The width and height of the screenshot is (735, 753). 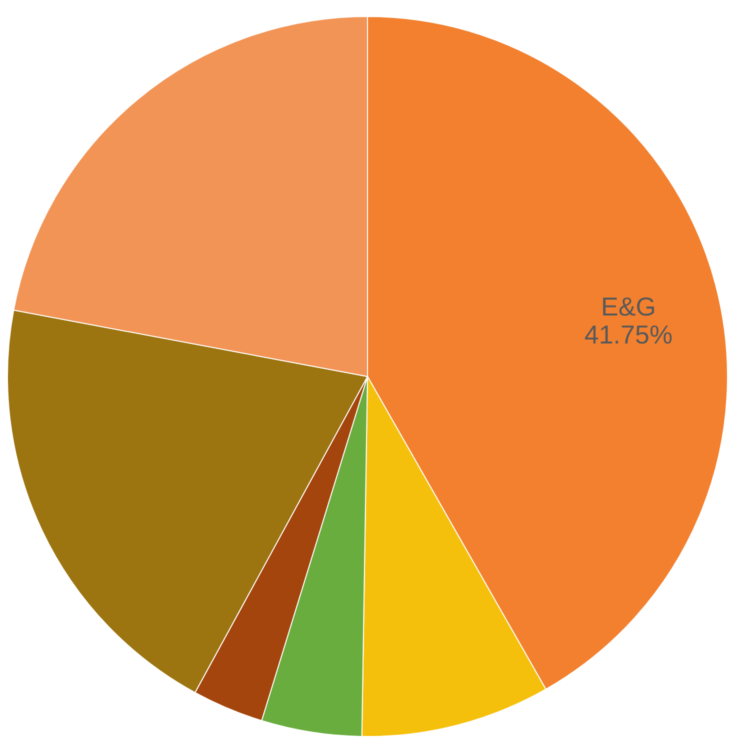 I want to click on data-label: 41.75%, so click(x=628, y=334).